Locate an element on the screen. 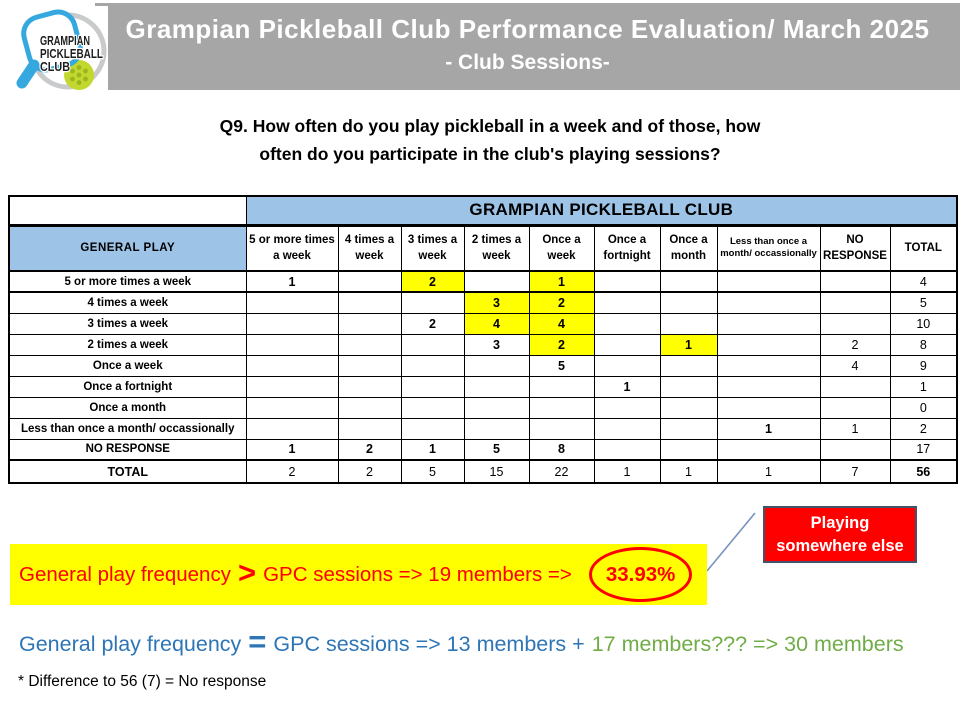 This screenshot has height=720, width=960. column-header: Once a fortnight is located at coordinates (627, 248).